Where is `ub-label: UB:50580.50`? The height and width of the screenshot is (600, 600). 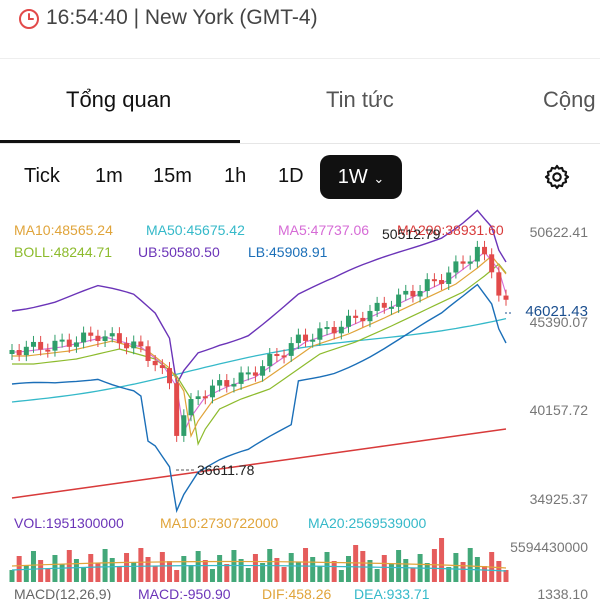 ub-label: UB:50580.50 is located at coordinates (179, 252).